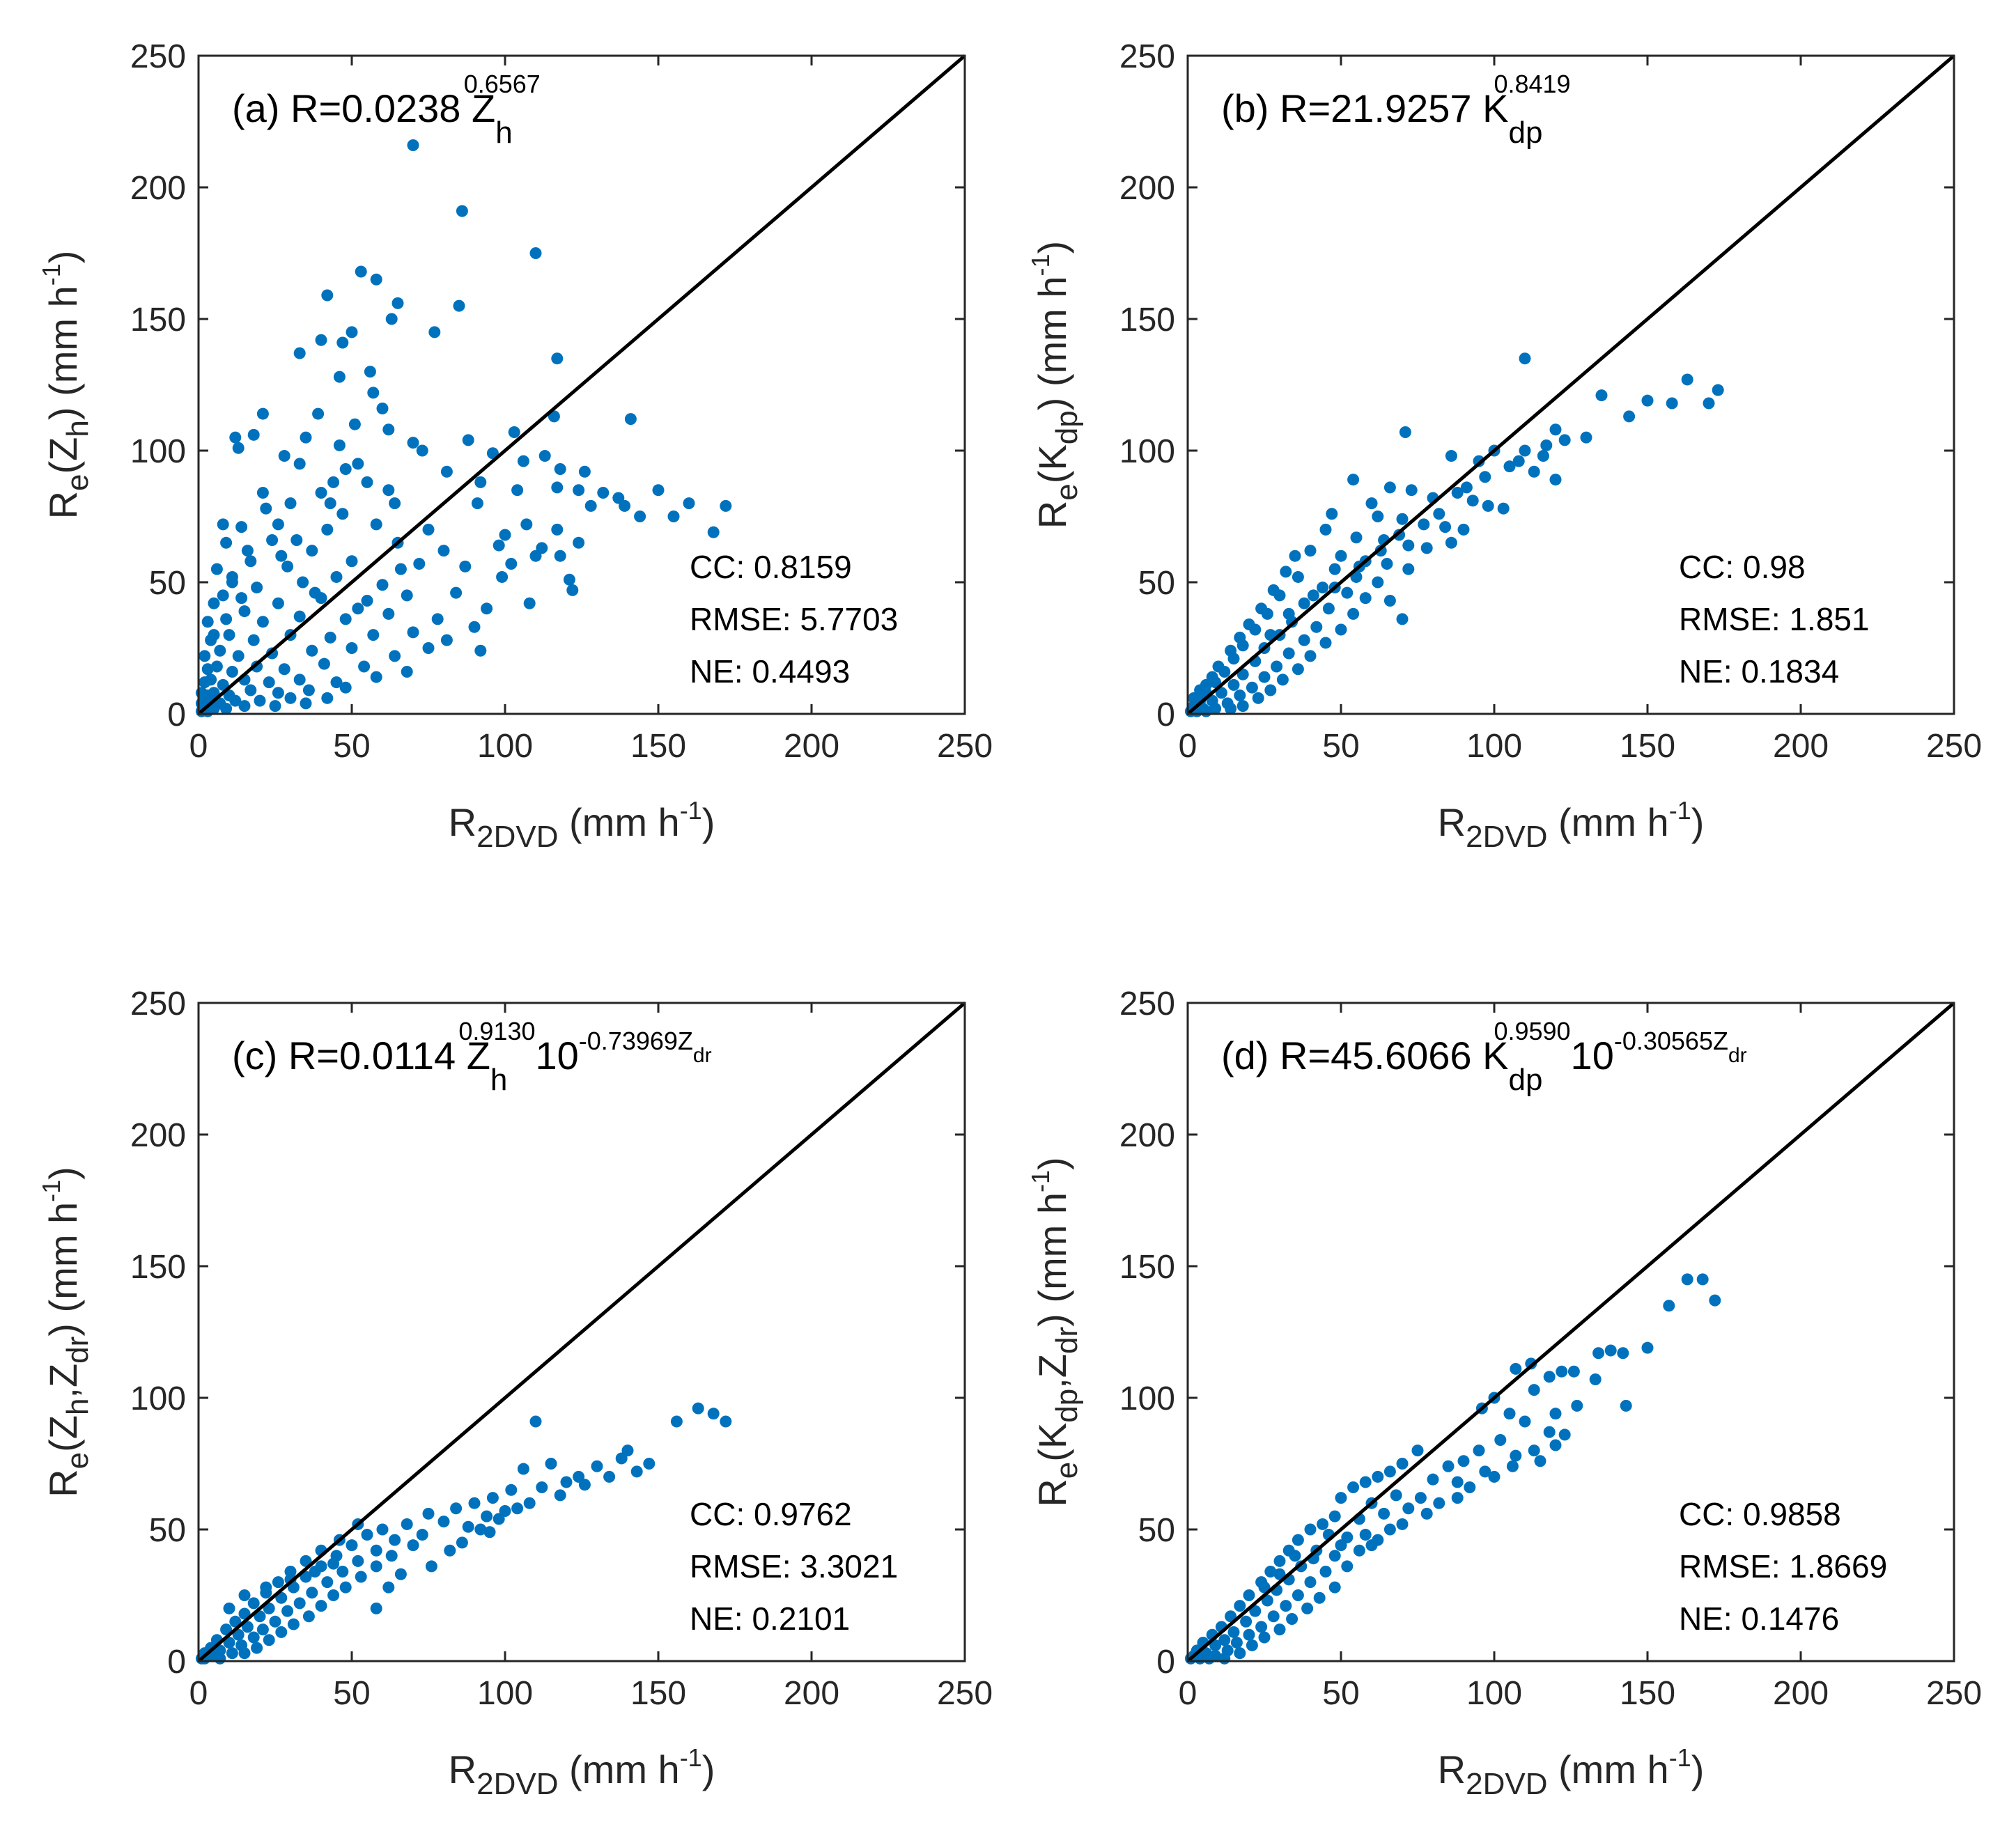 The height and width of the screenshot is (1838, 2016). What do you see at coordinates (794, 619) in the screenshot?
I see `stat-rmse: RMSE: 5.7703` at bounding box center [794, 619].